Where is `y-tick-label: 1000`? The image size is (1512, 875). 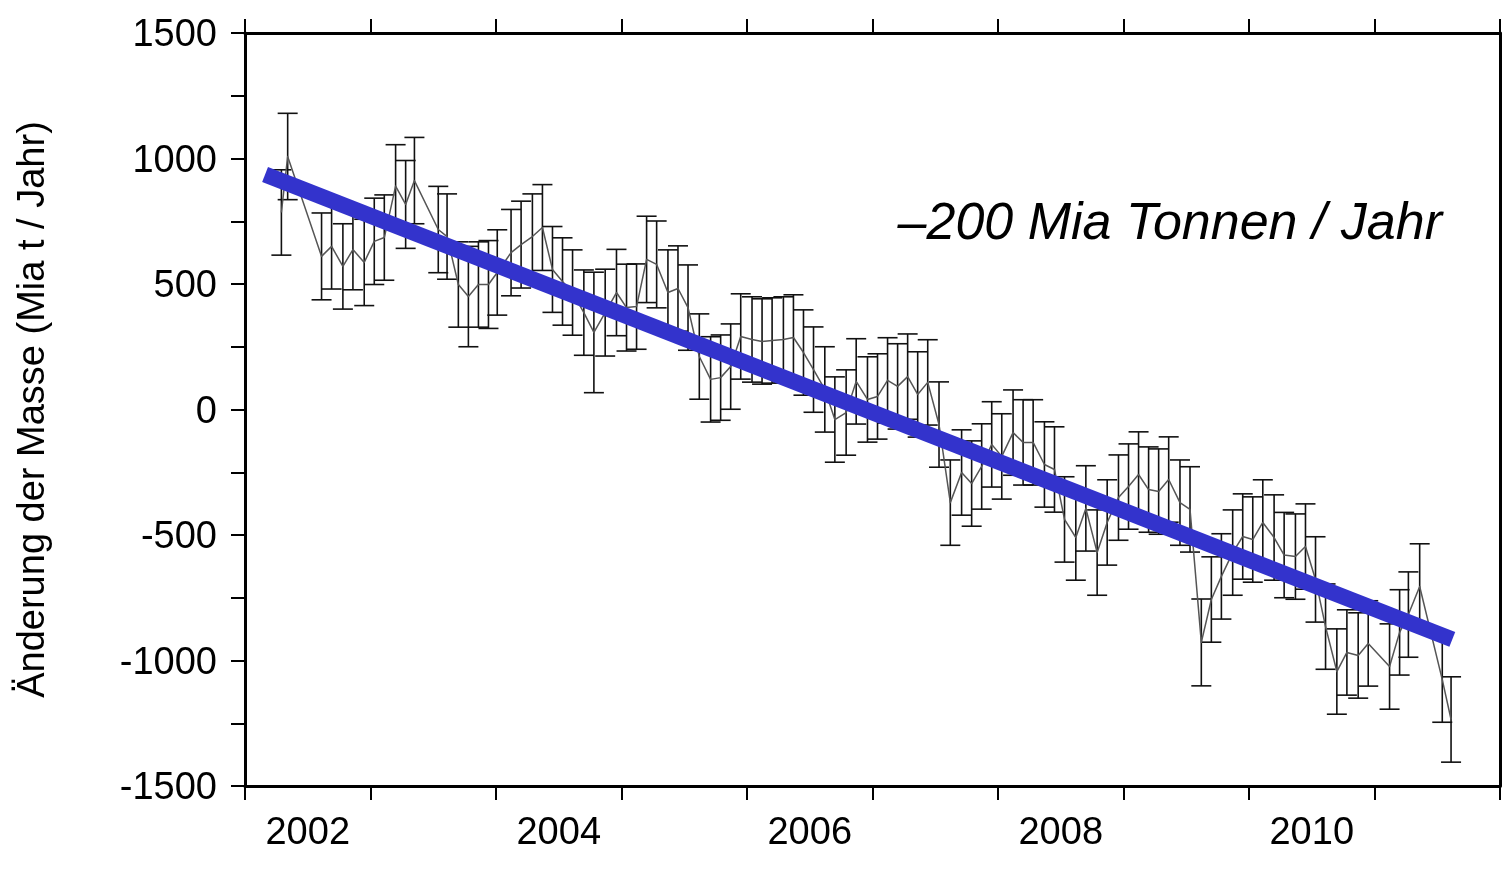 y-tick-label: 1000 is located at coordinates (174, 158).